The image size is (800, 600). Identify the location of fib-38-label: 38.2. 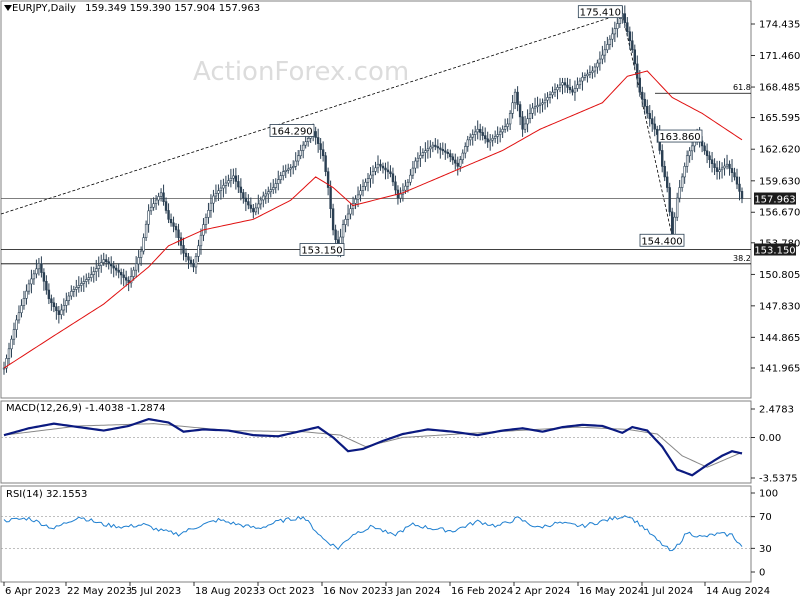
(742, 258).